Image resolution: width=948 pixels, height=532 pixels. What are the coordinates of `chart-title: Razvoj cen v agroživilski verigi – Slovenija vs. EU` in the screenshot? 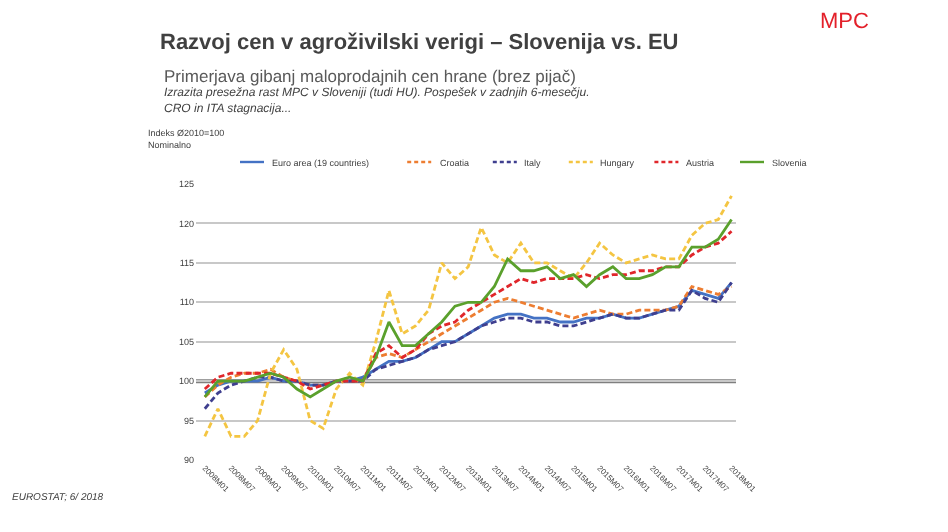 It's located at (419, 43).